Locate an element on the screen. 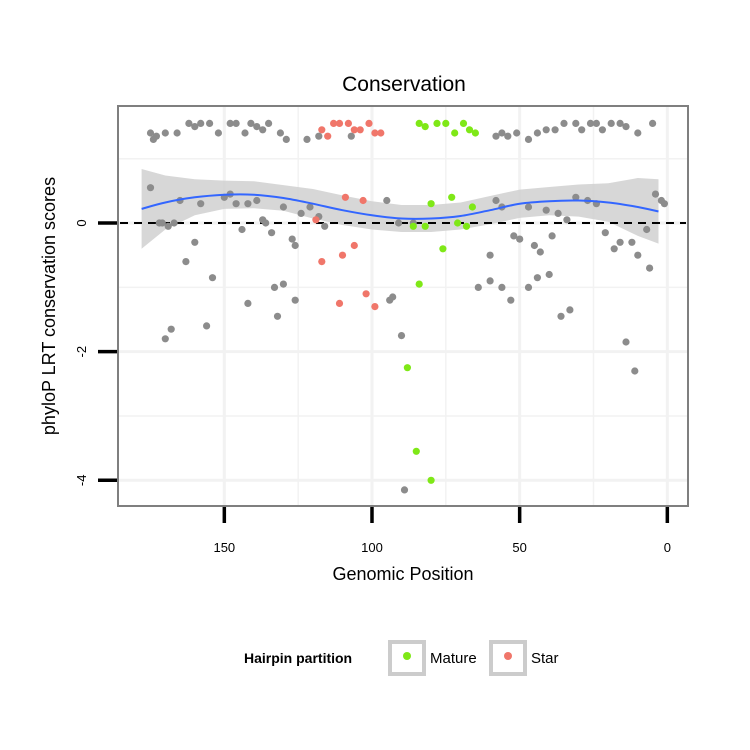  y-axis: -4 -2 0 is located at coordinates (95, 352).